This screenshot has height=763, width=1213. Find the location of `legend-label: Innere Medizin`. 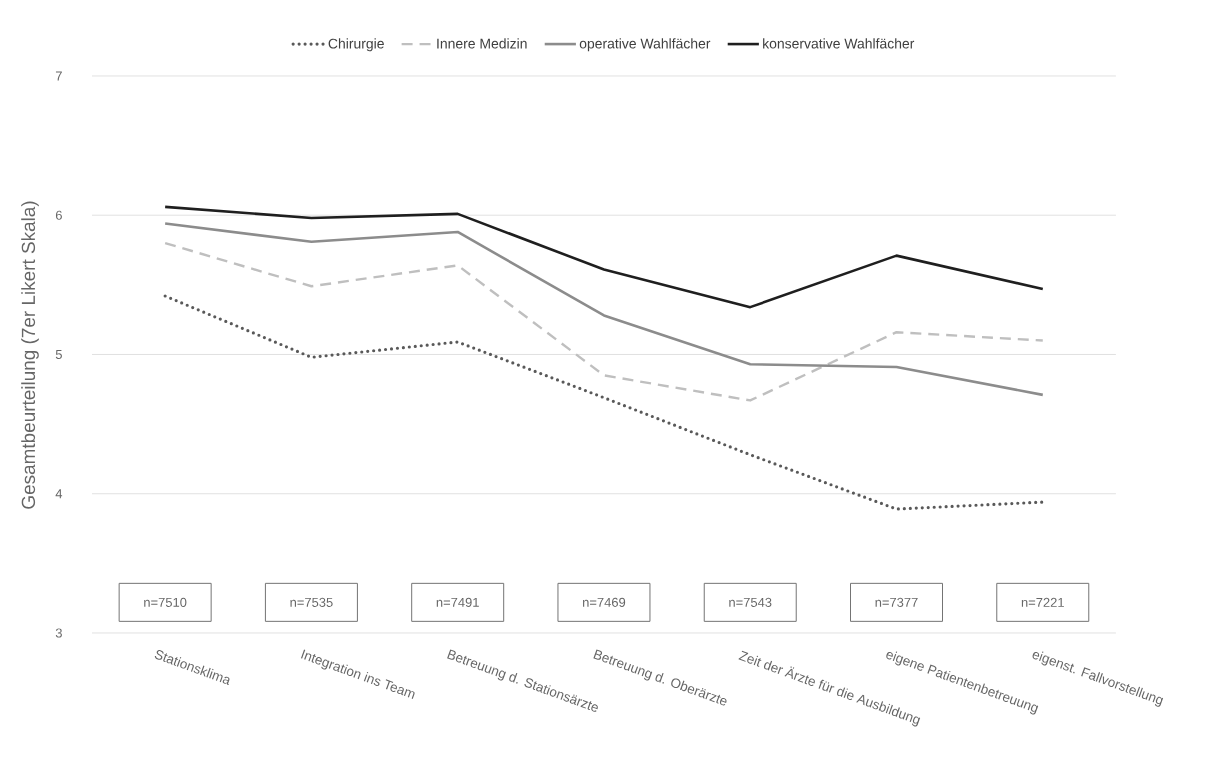

legend-label: Innere Medizin is located at coordinates (482, 43).